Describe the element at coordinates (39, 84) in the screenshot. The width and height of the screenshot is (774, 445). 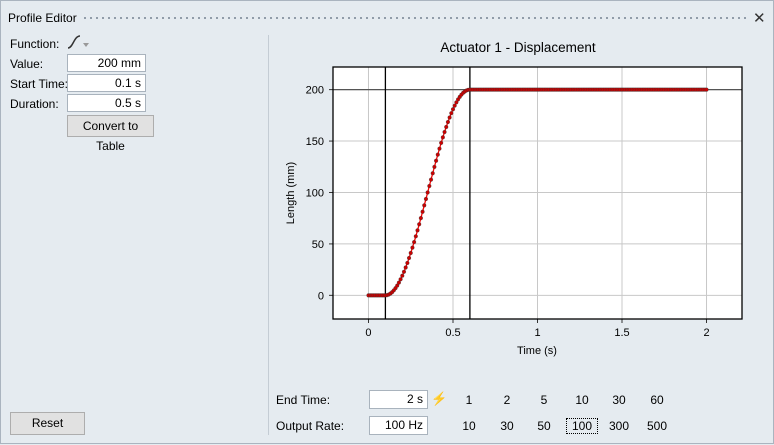
I see `start-time-label: Start Time:` at that location.